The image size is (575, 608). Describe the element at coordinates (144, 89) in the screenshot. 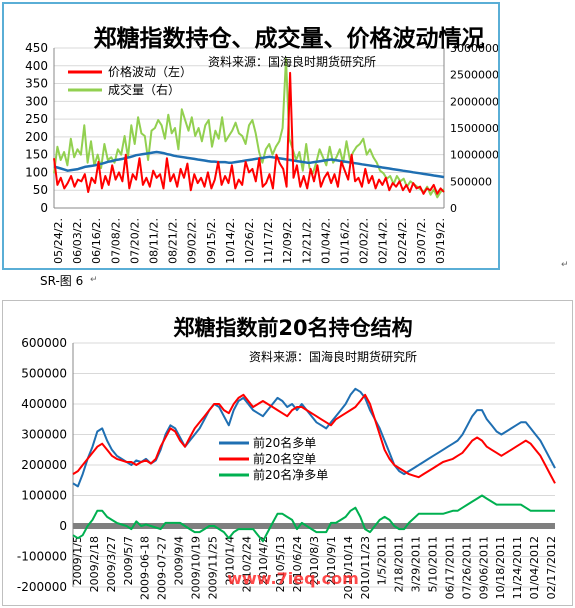

I see `legend-label: 成交量（右）` at that location.